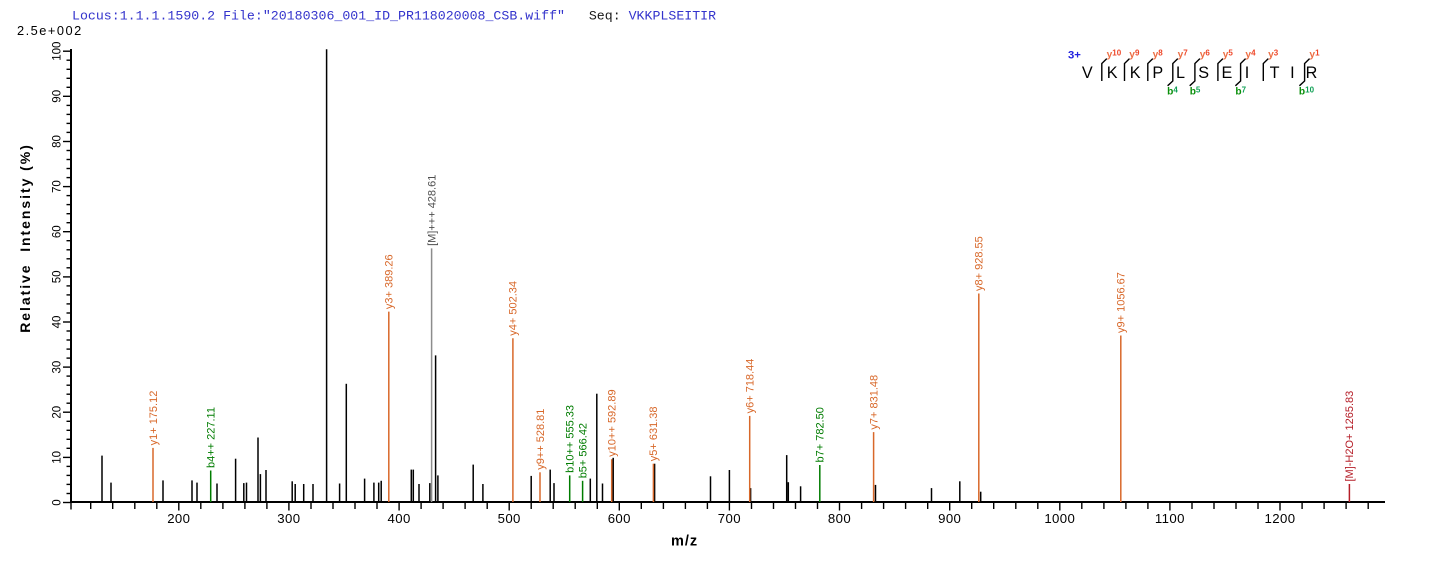 The width and height of the screenshot is (1436, 567). Describe the element at coordinates (729, 518) in the screenshot. I see `svg-text: 700` at that location.